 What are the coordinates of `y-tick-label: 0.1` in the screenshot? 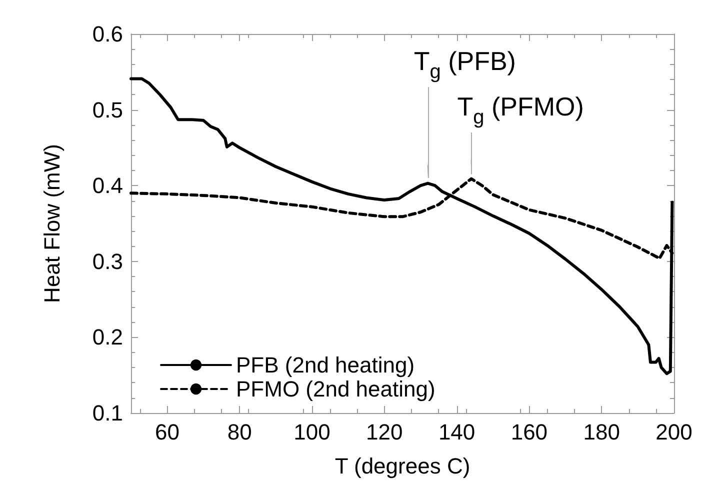 It's located at (107, 413).